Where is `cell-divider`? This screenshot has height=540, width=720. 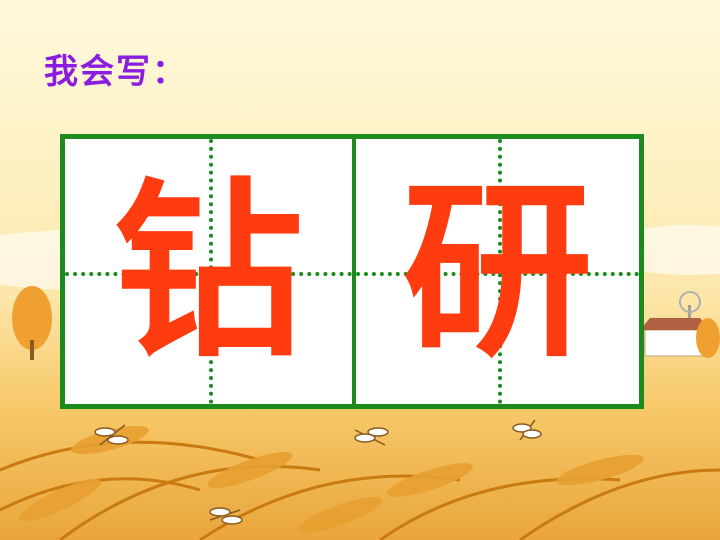 cell-divider is located at coordinates (354, 271).